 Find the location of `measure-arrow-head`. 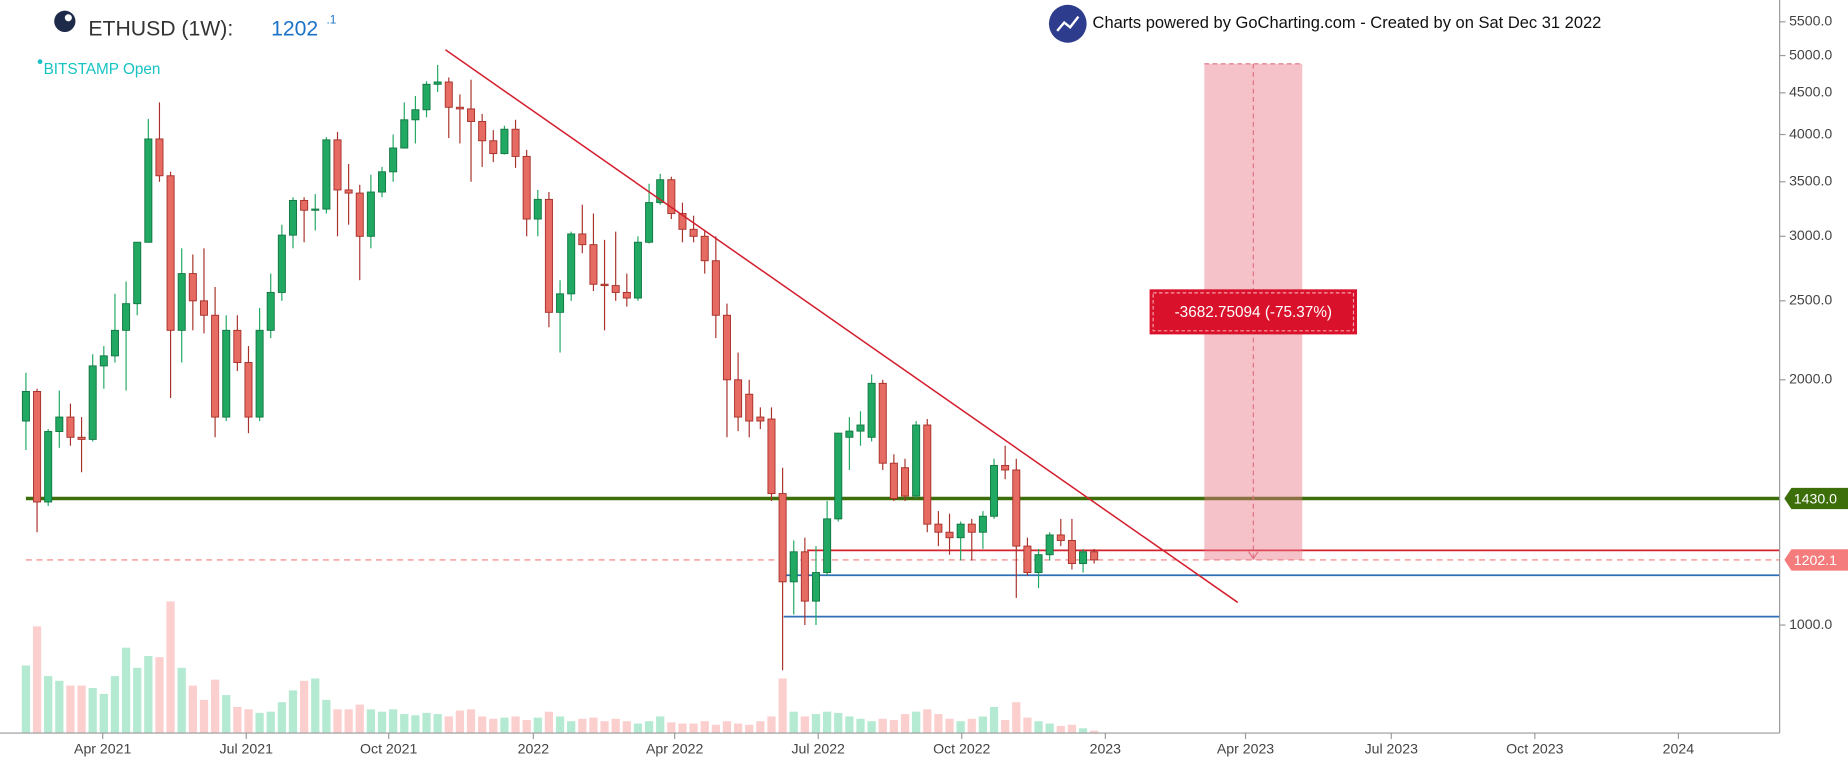

measure-arrow-head is located at coordinates (1253, 555).